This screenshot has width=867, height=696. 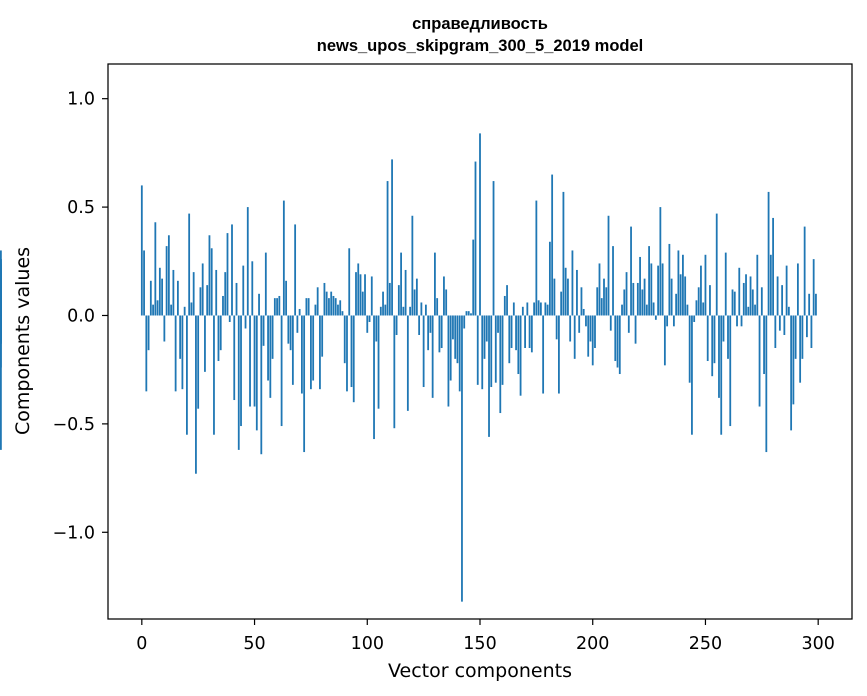 What do you see at coordinates (479, 644) in the screenshot?
I see `x-tick-label: 150` at bounding box center [479, 644].